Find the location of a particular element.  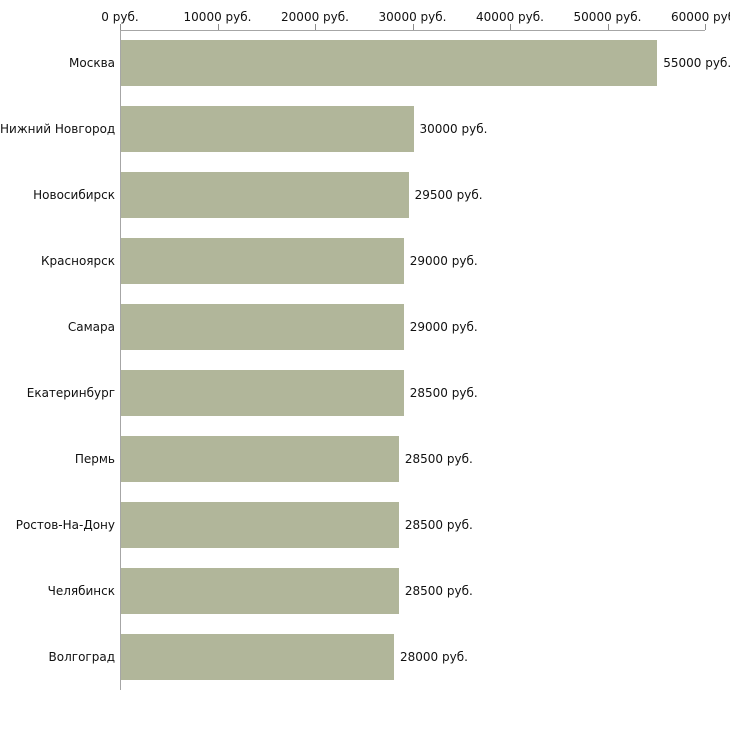

bar-row: Москва 55000 руб. is located at coordinates (365, 63).